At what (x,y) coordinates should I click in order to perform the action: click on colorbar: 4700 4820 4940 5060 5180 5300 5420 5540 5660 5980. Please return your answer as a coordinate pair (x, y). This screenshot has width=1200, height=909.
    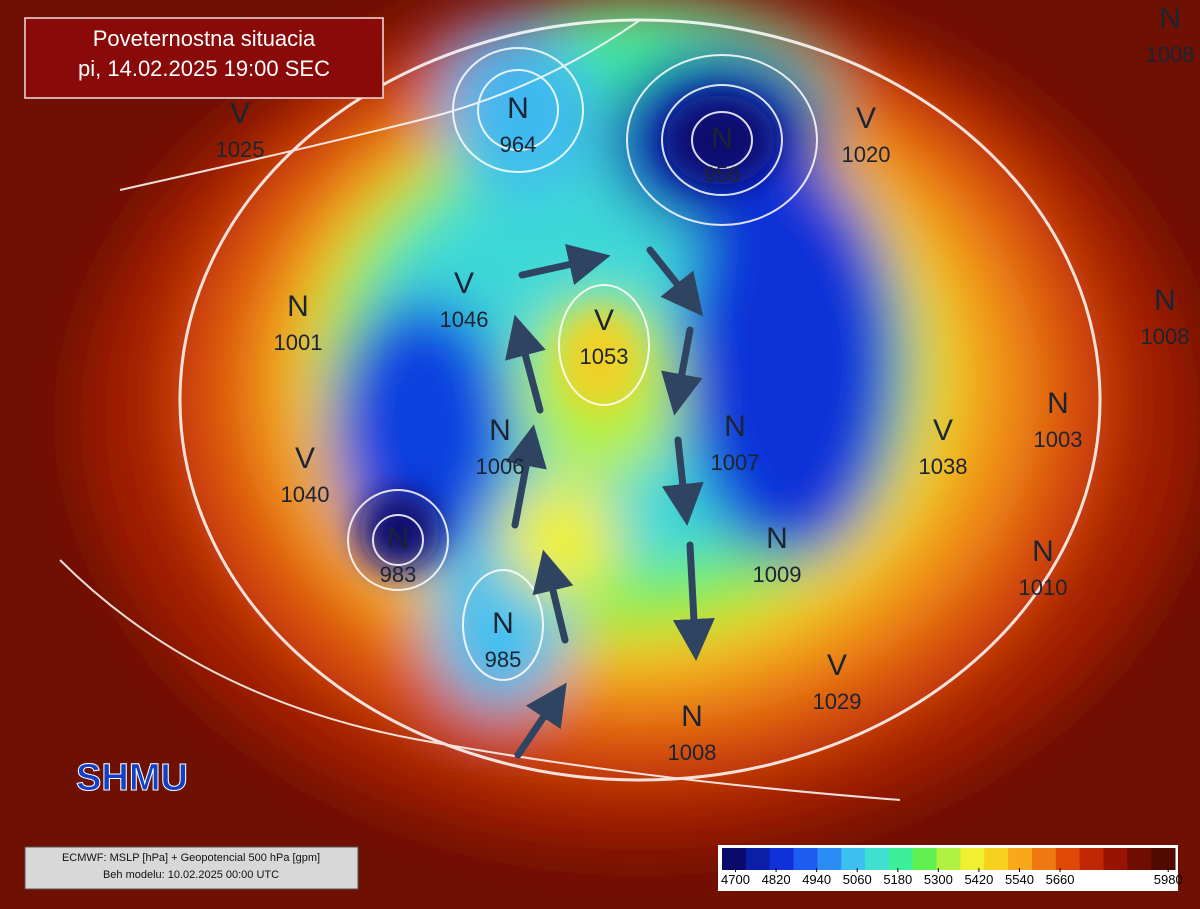
    Looking at the image, I should click on (950, 868).